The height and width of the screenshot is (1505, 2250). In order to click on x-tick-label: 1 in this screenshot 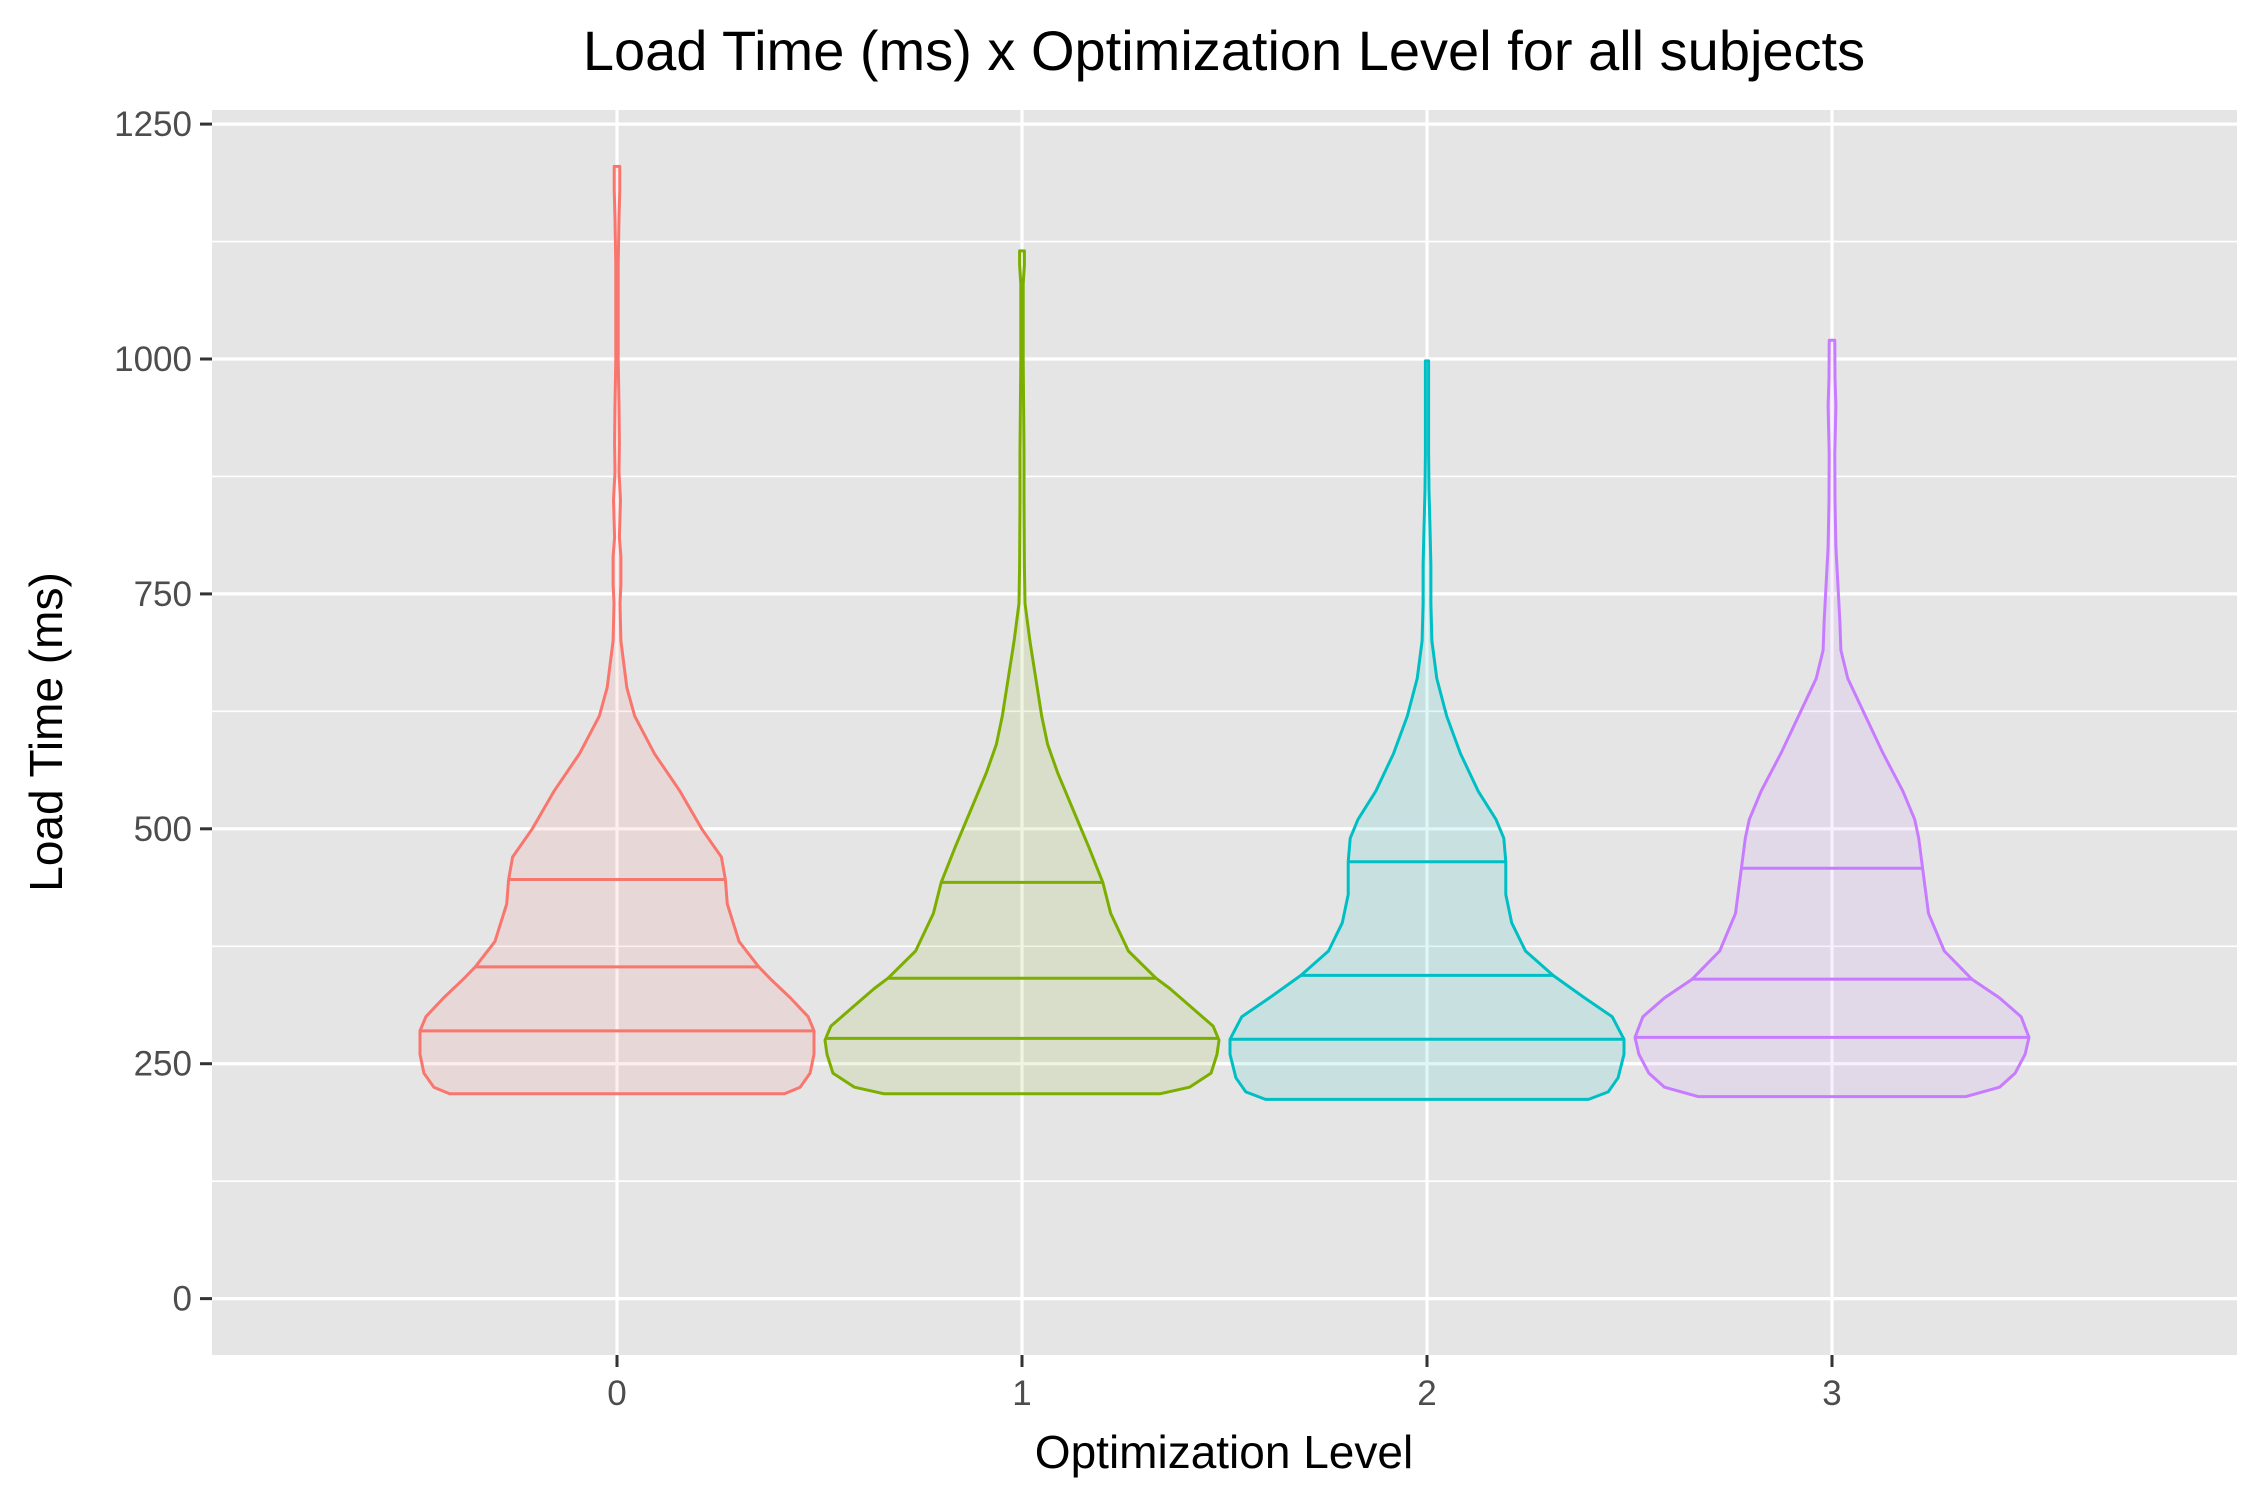, I will do `click(1021, 1393)`.